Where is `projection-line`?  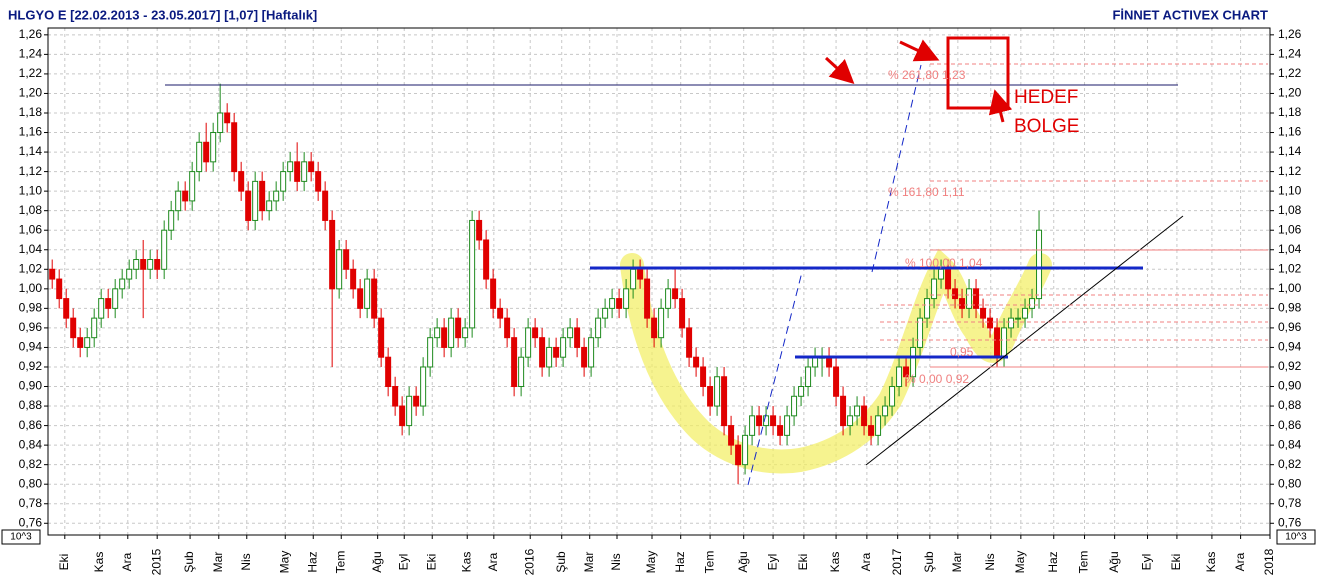
projection-line is located at coordinates (896, 168).